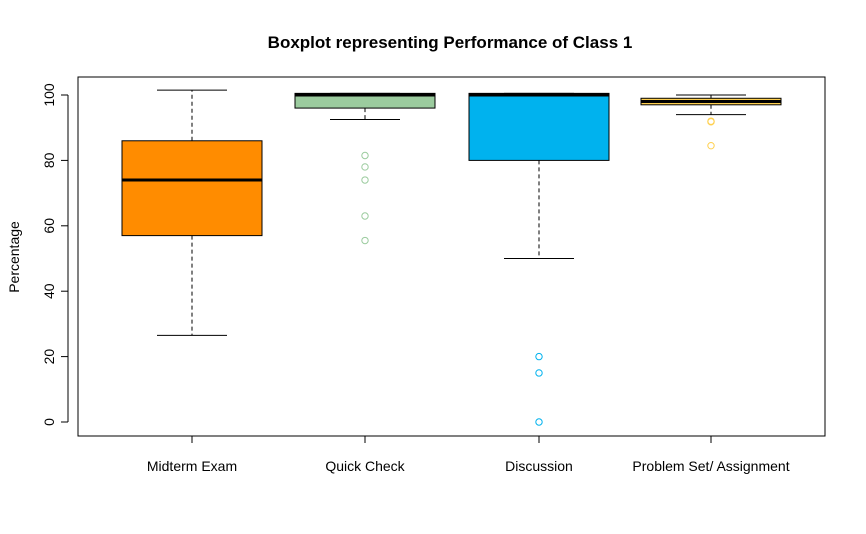 This screenshot has width=866, height=534. I want to click on x-tick-label: Discussion, so click(539, 466).